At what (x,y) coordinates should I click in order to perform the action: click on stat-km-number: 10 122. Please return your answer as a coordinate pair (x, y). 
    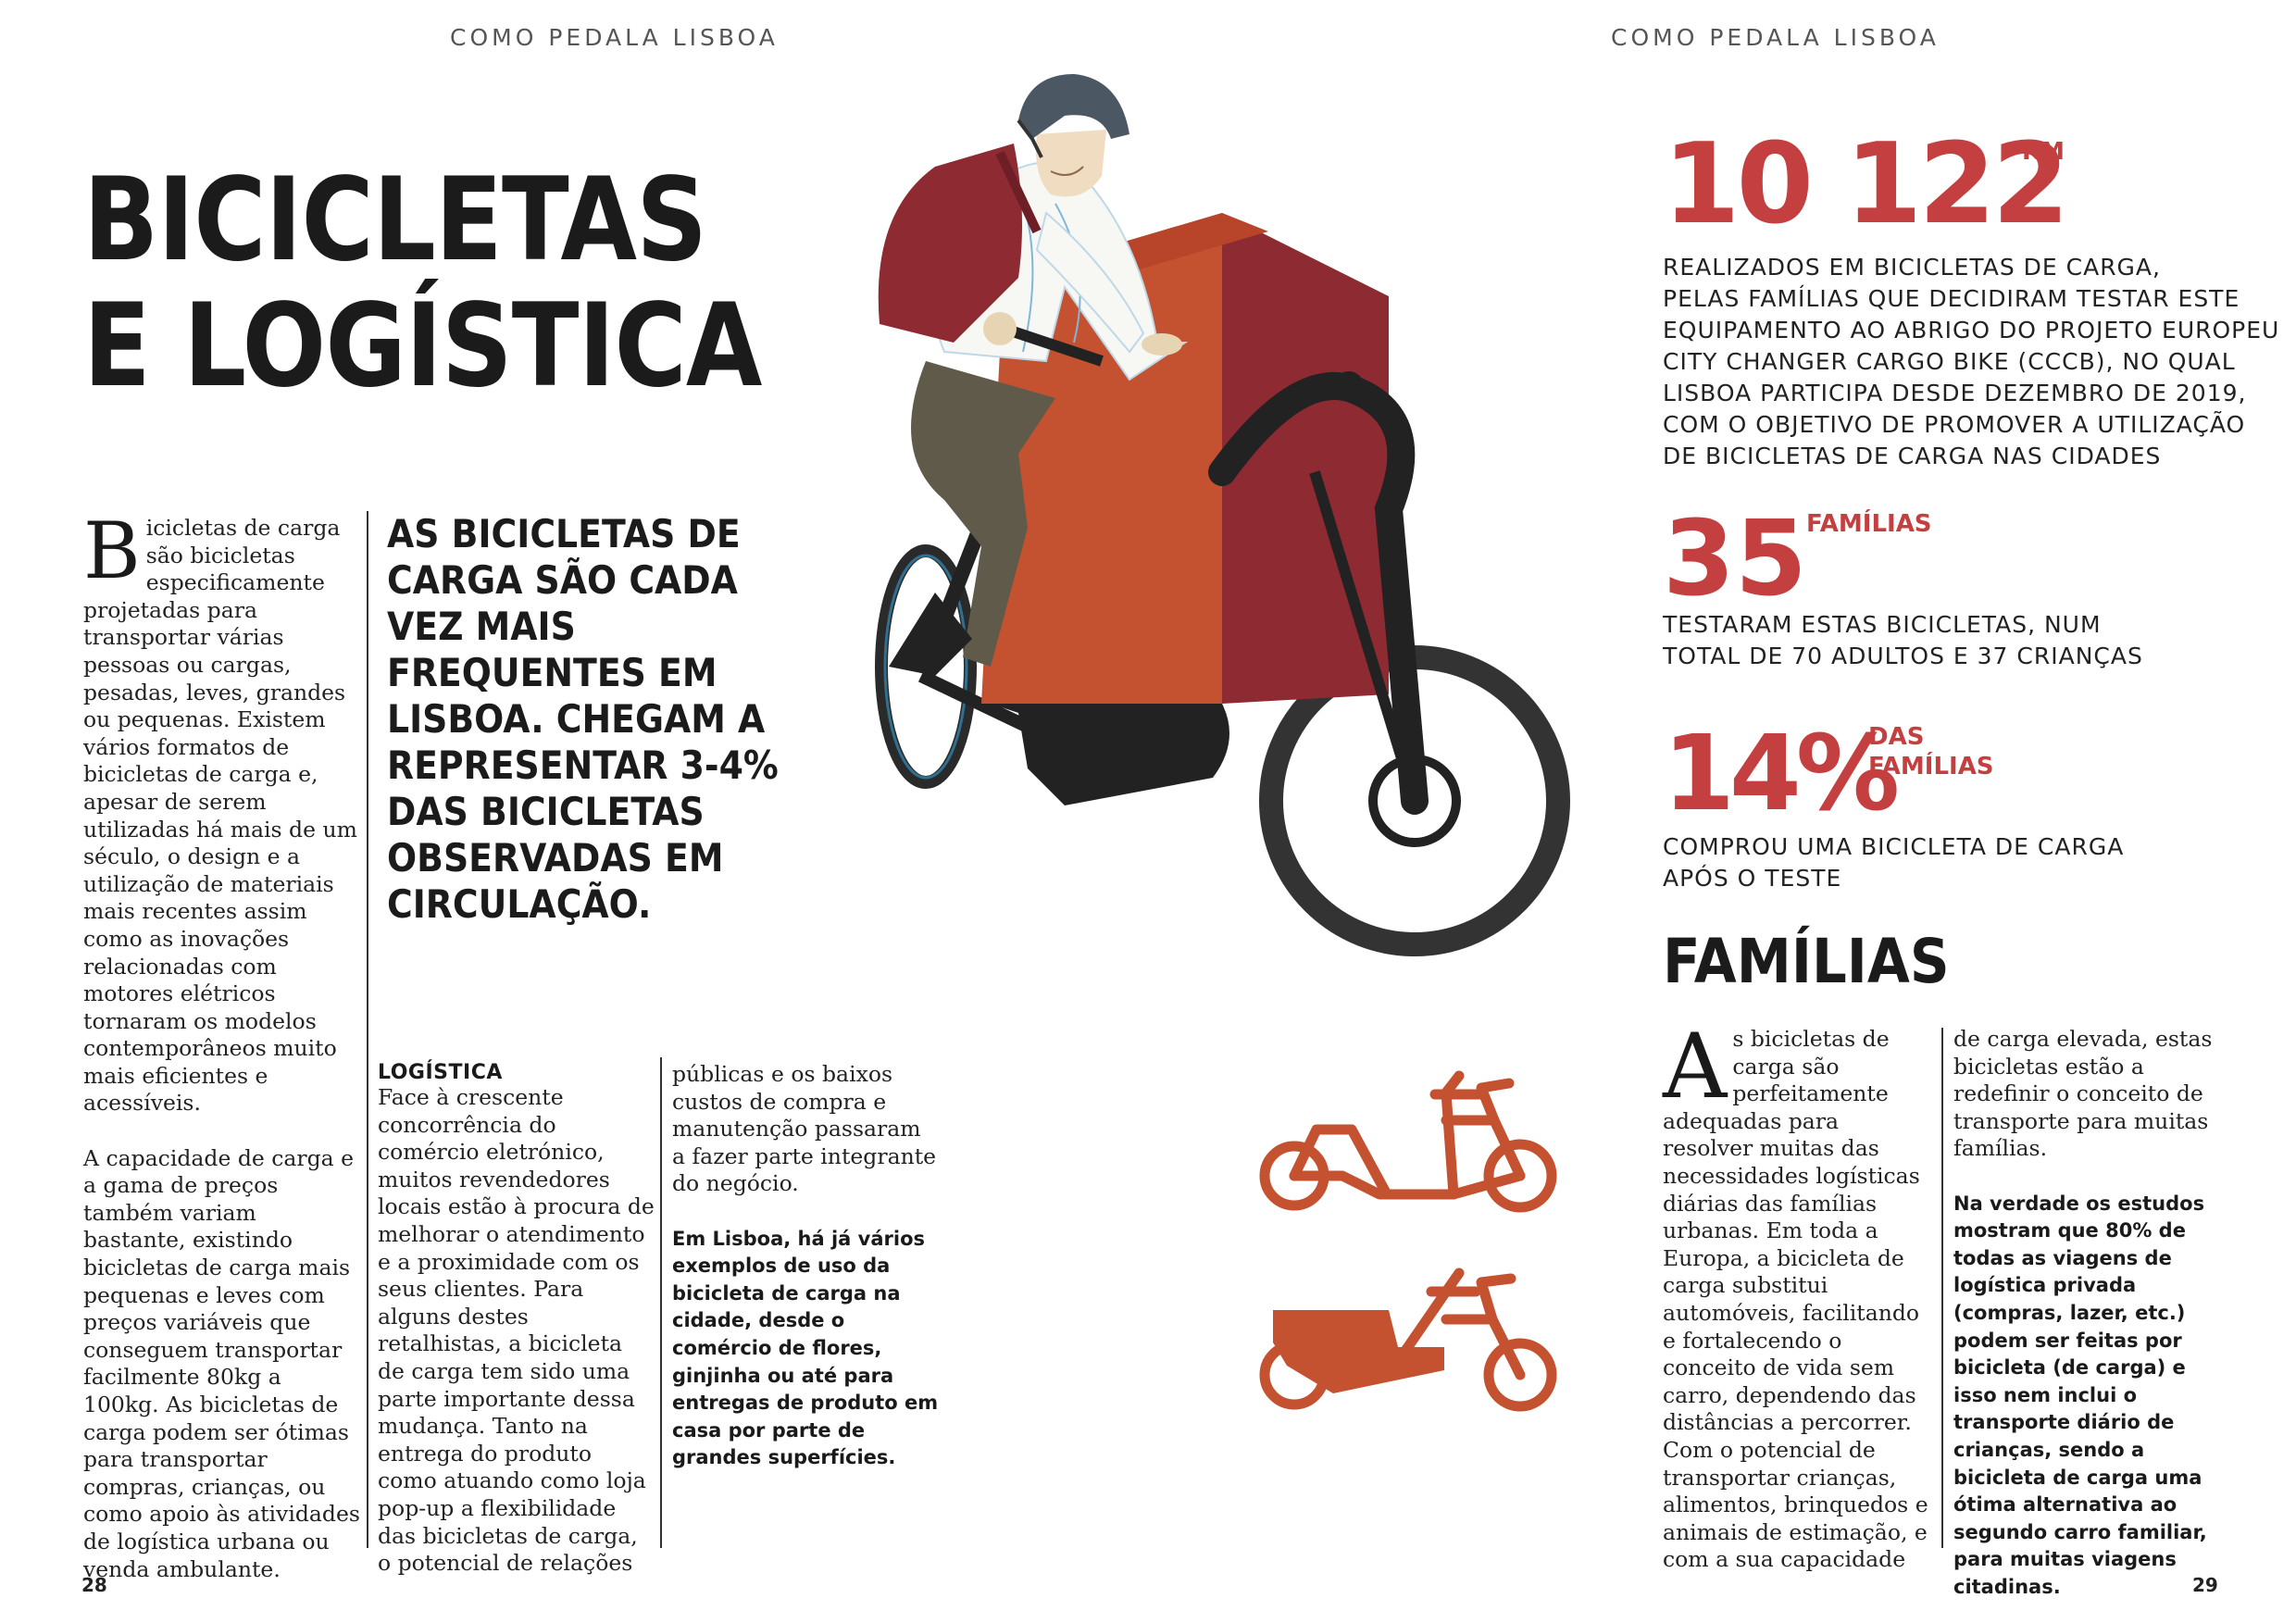
    Looking at the image, I should click on (1866, 184).